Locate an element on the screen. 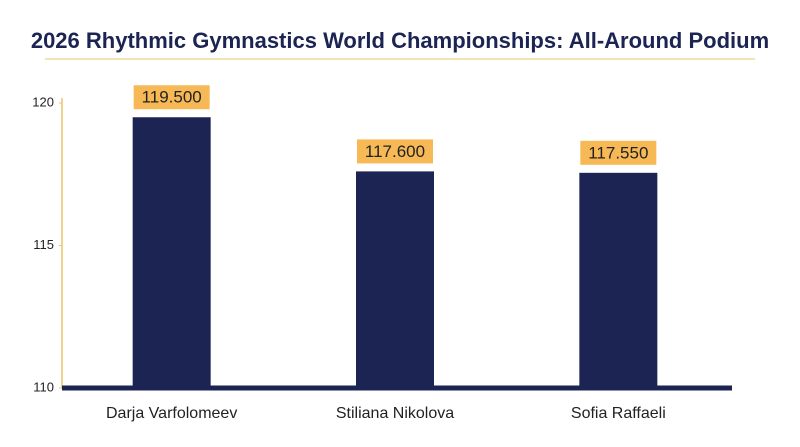  x-tick-label: Darja Varfolomeev is located at coordinates (171, 413).